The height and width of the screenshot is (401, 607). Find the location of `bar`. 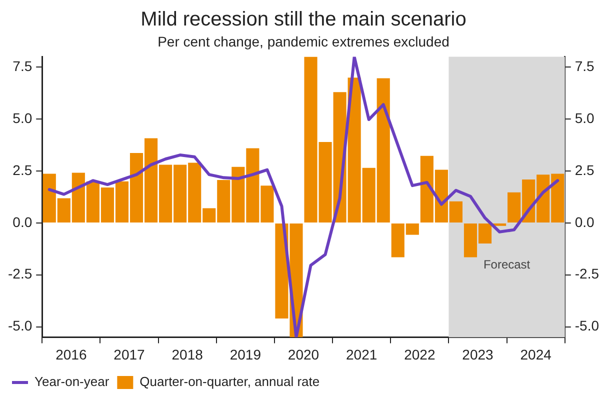

bar is located at coordinates (499, 224).